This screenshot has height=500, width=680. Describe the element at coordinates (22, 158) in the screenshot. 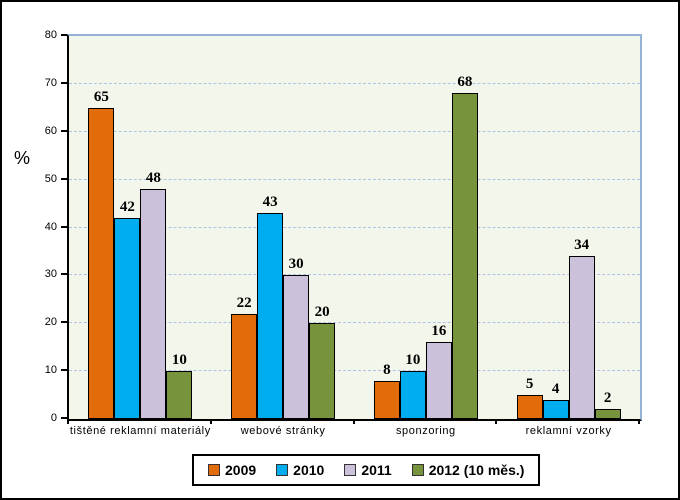

I see `y-axis-title: %` at that location.